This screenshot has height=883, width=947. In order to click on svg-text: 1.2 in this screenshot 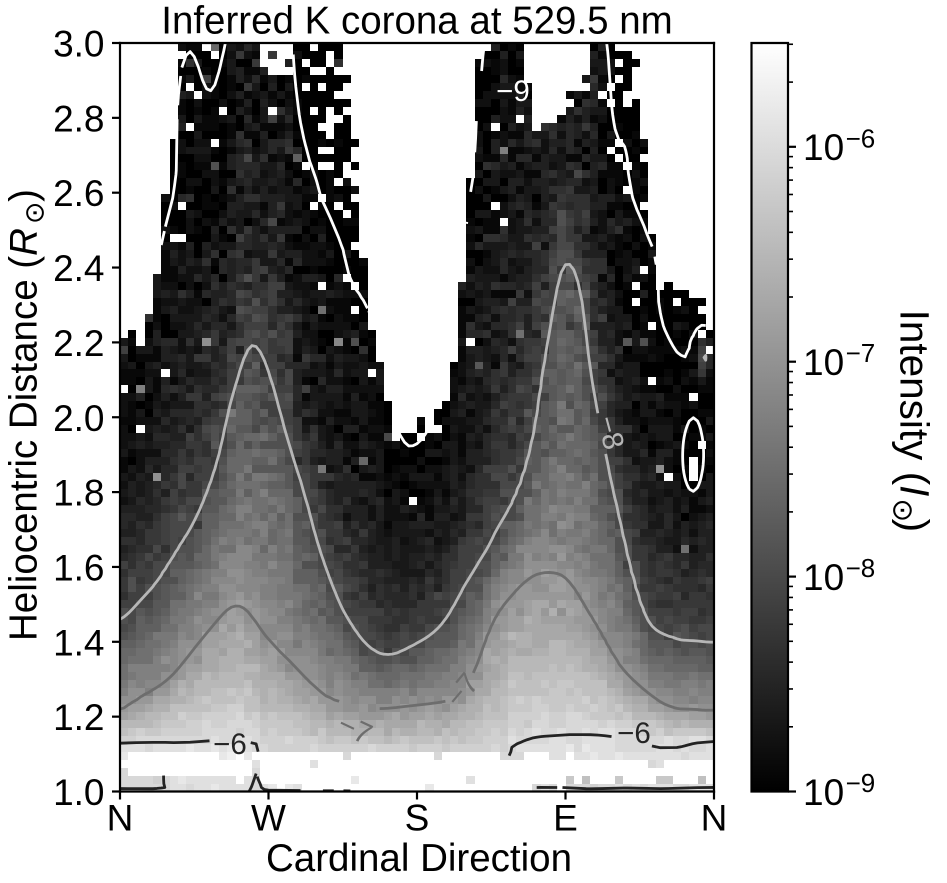, I will do `click(78, 717)`.